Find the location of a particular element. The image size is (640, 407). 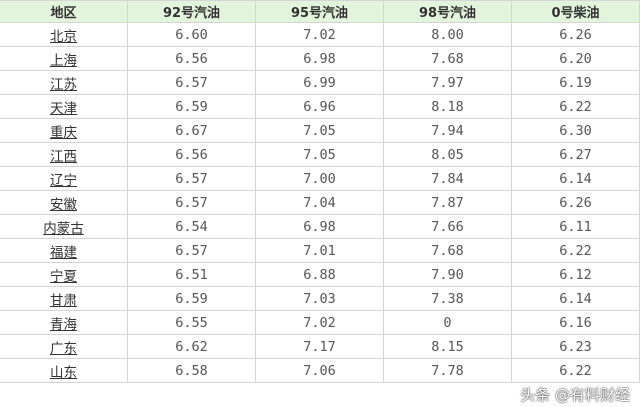

region-link: 内蒙古 is located at coordinates (63, 228).